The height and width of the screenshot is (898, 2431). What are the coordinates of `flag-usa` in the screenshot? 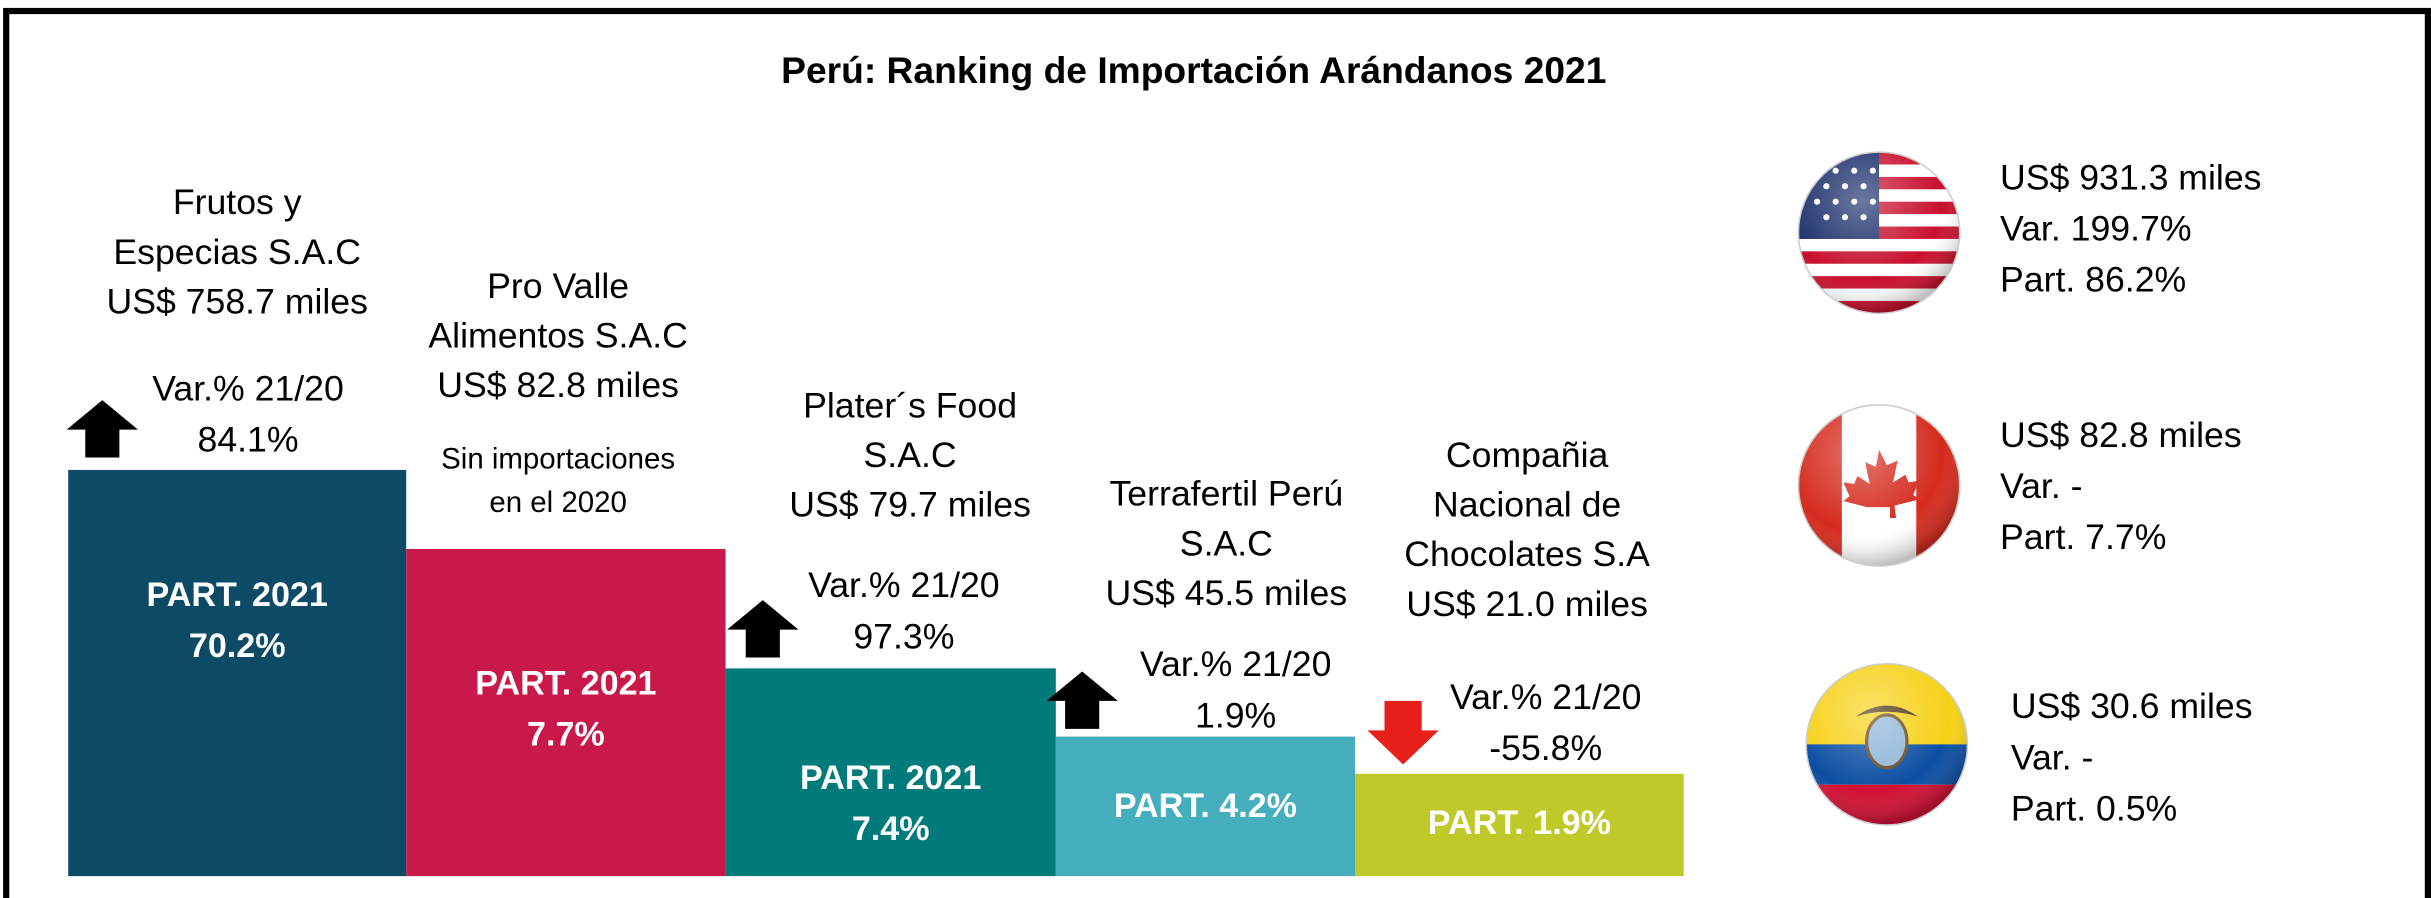 It's located at (1879, 233).